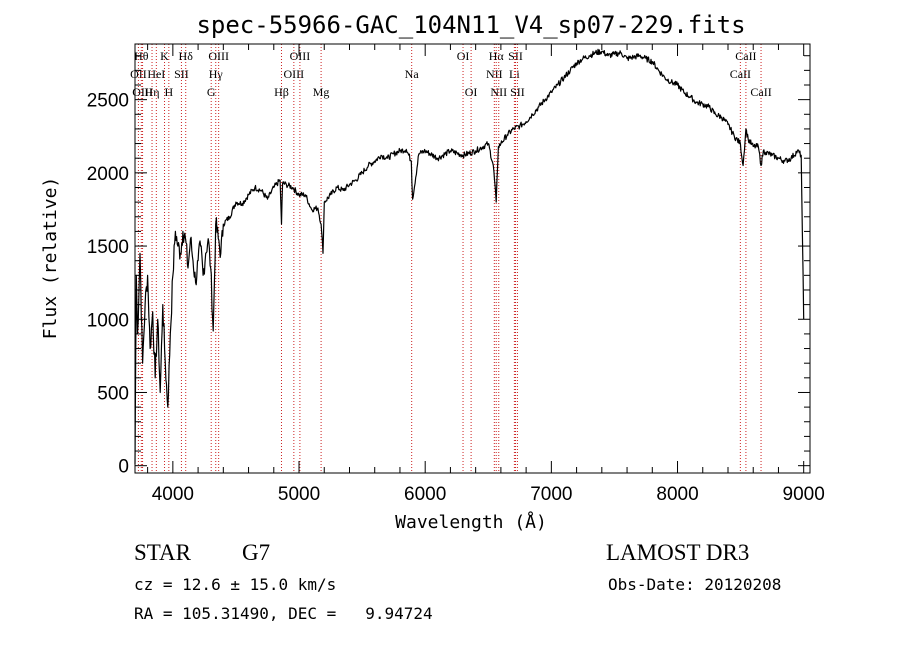 The height and width of the screenshot is (649, 900). What do you see at coordinates (216, 74) in the screenshot?
I see `line-label-10: Hγ` at bounding box center [216, 74].